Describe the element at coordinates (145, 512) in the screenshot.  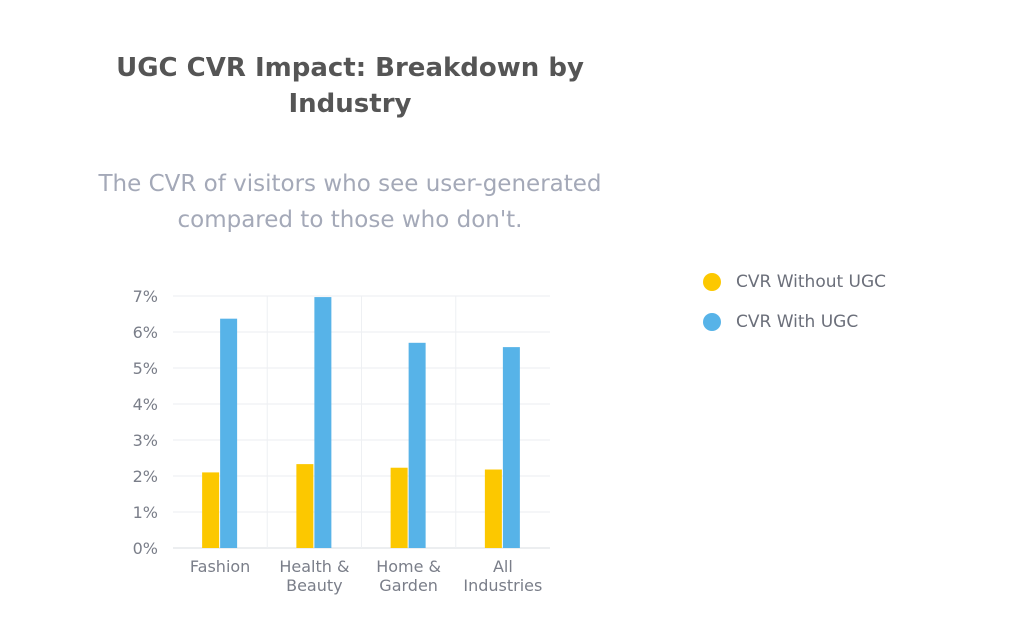
I see `y-tick-label: 1%` at that location.